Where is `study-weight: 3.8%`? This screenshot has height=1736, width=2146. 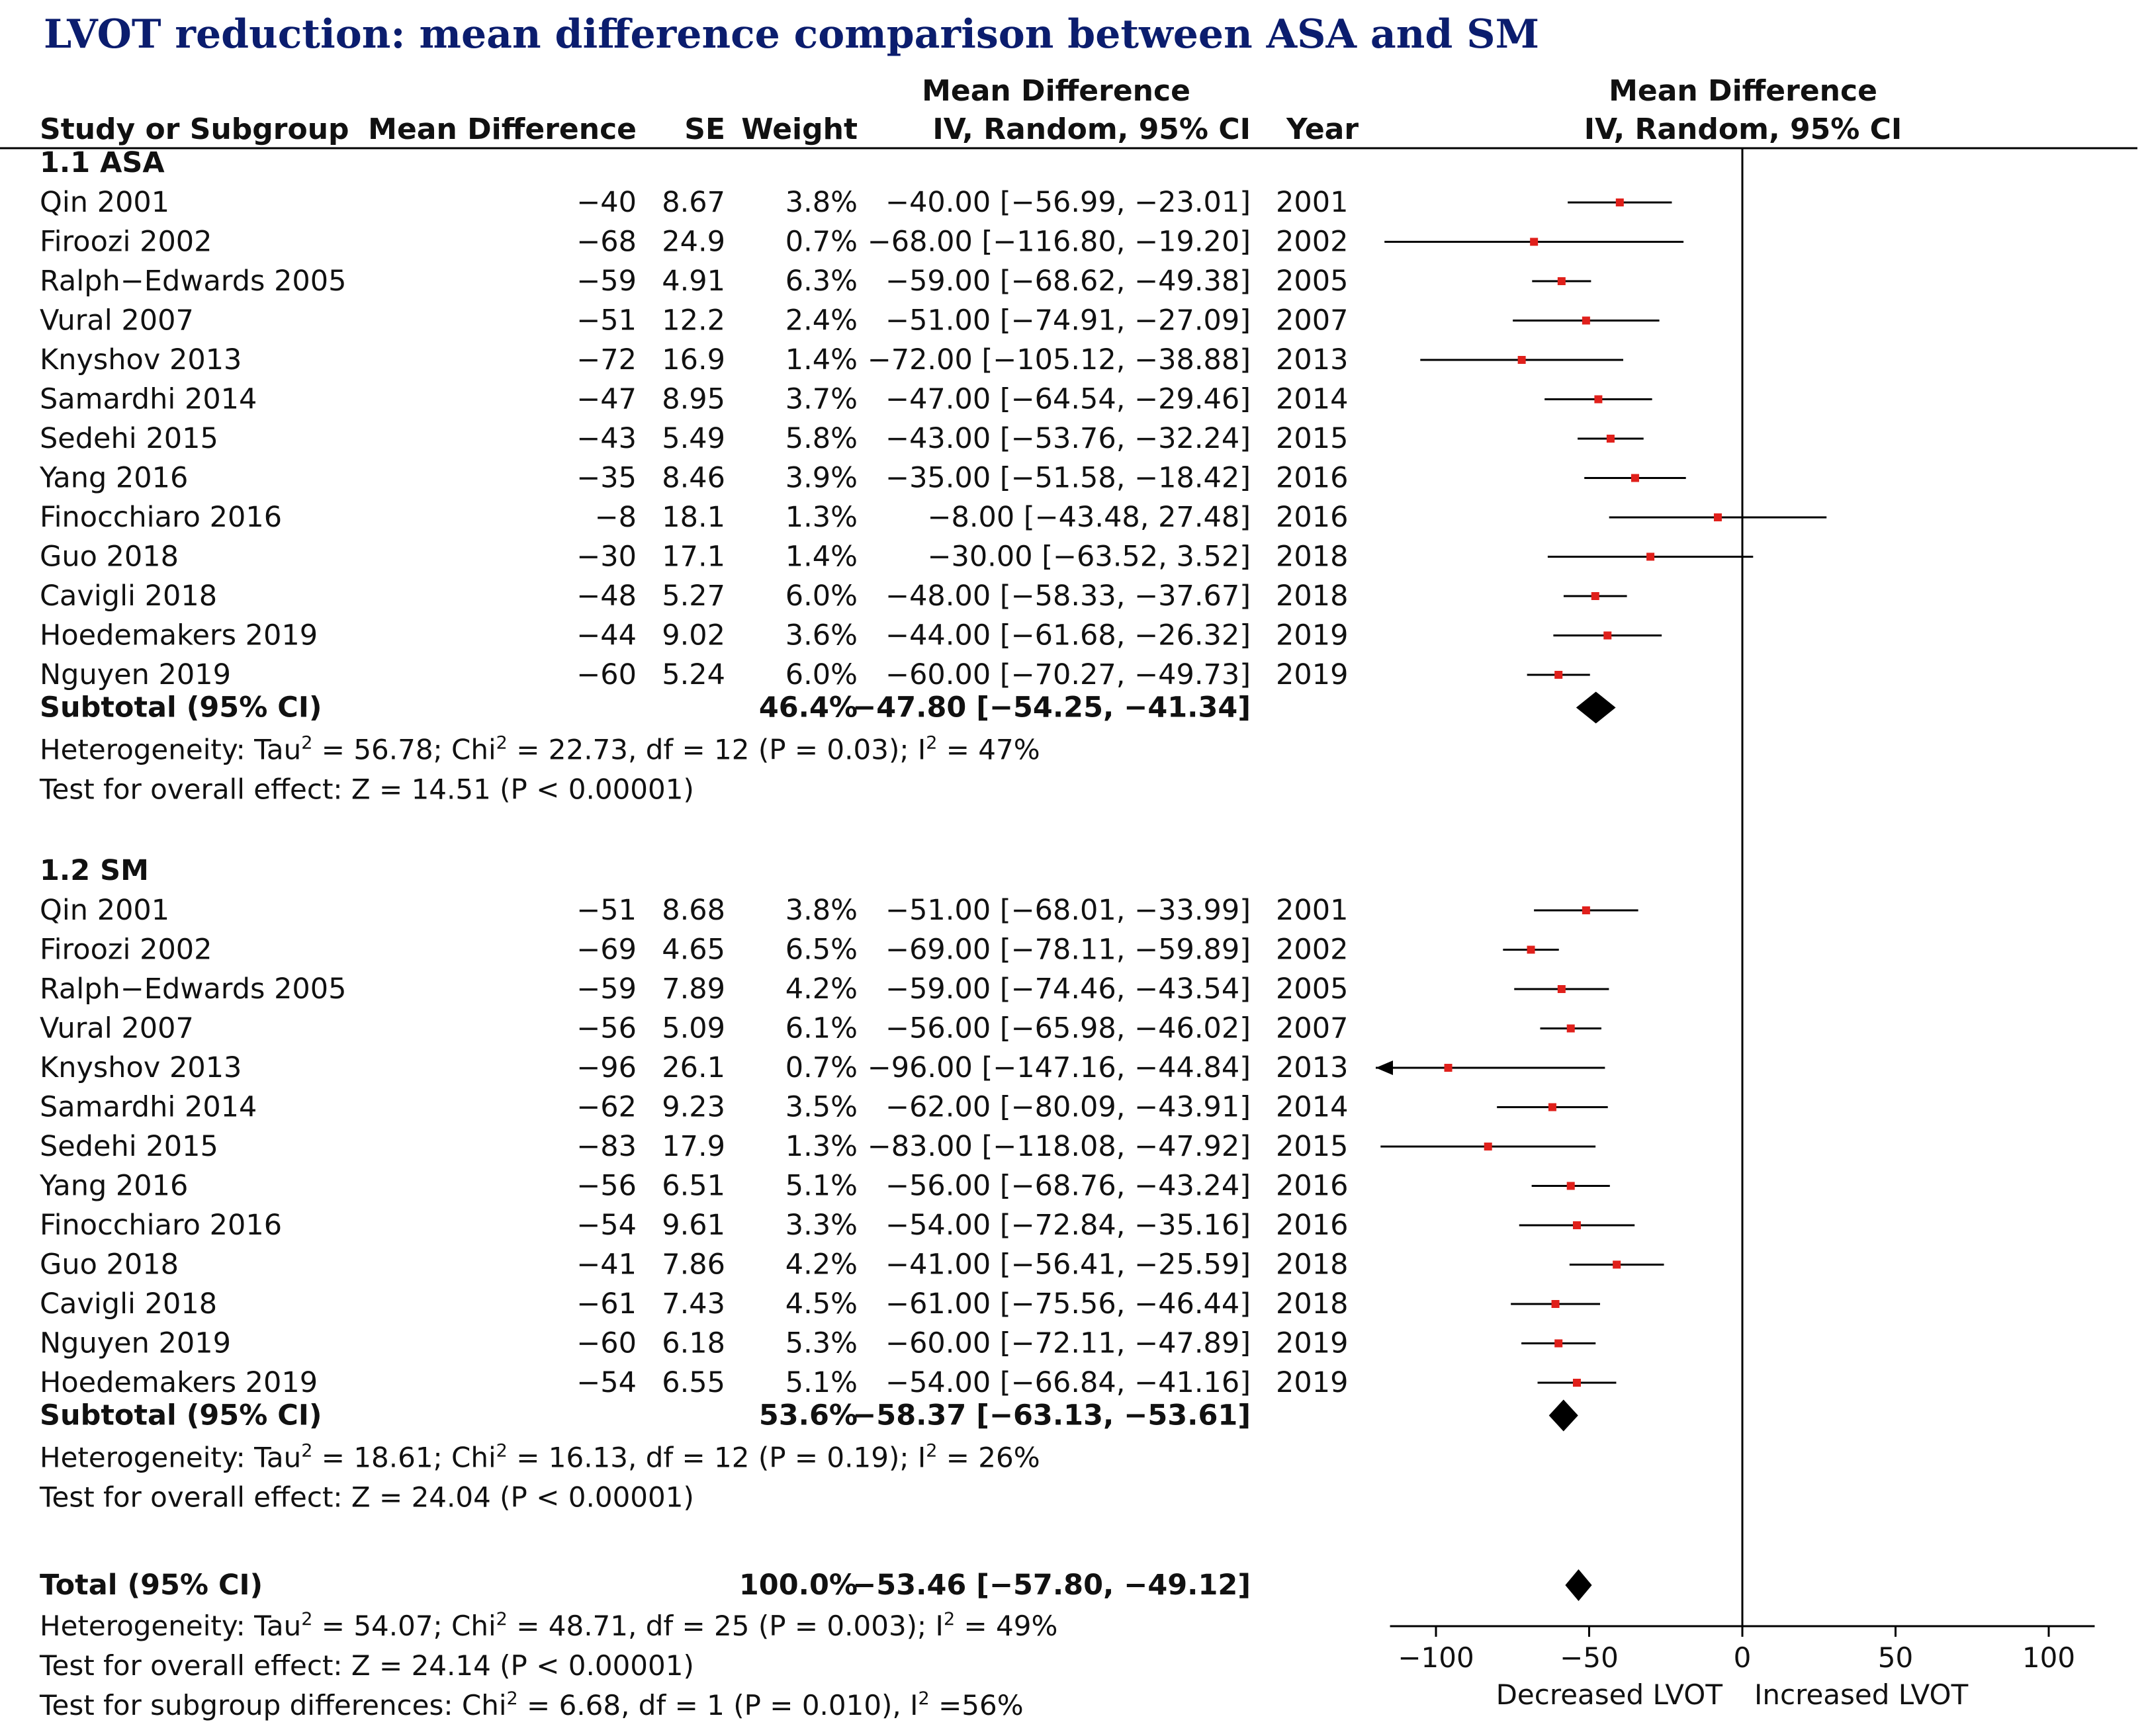
study-weight: 3.8% is located at coordinates (821, 202).